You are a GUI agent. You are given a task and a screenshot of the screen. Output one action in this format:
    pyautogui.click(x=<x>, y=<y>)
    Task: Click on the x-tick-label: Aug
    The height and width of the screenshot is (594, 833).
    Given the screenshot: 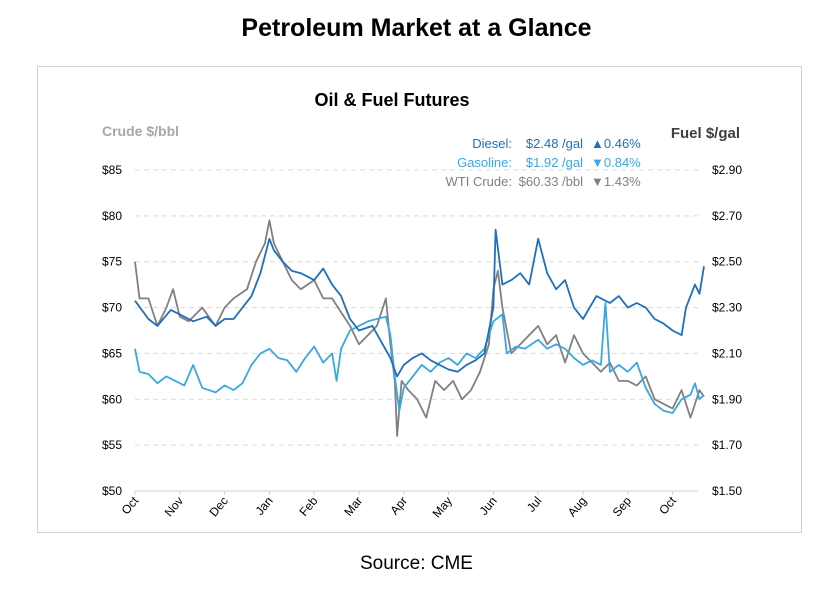 What is the action you would take?
    pyautogui.click(x=577, y=506)
    